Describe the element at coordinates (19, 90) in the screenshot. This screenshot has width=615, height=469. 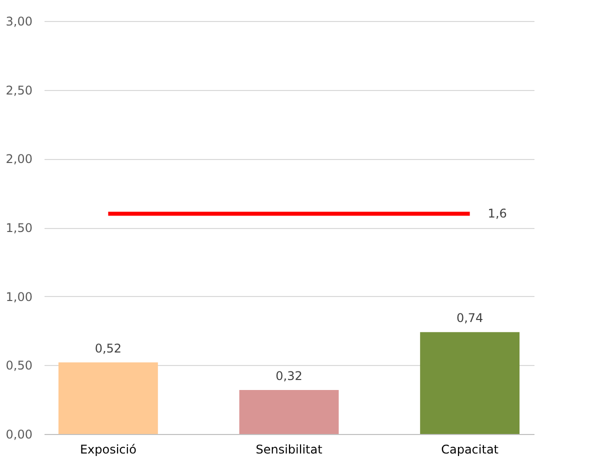
I see `y-tick-label: 2,50` at that location.